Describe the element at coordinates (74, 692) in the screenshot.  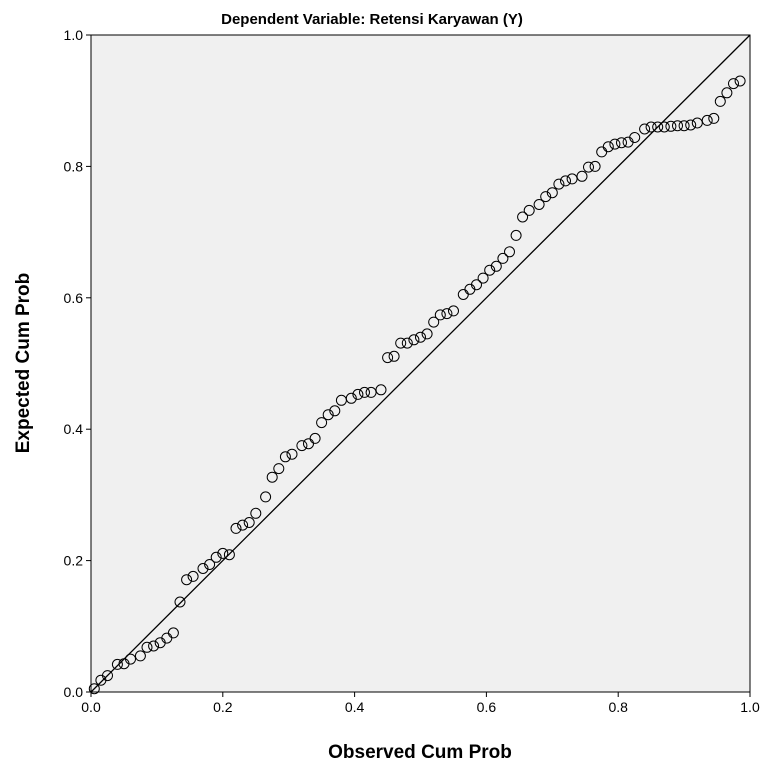
I see `y-tick-label: 0.0` at that location.